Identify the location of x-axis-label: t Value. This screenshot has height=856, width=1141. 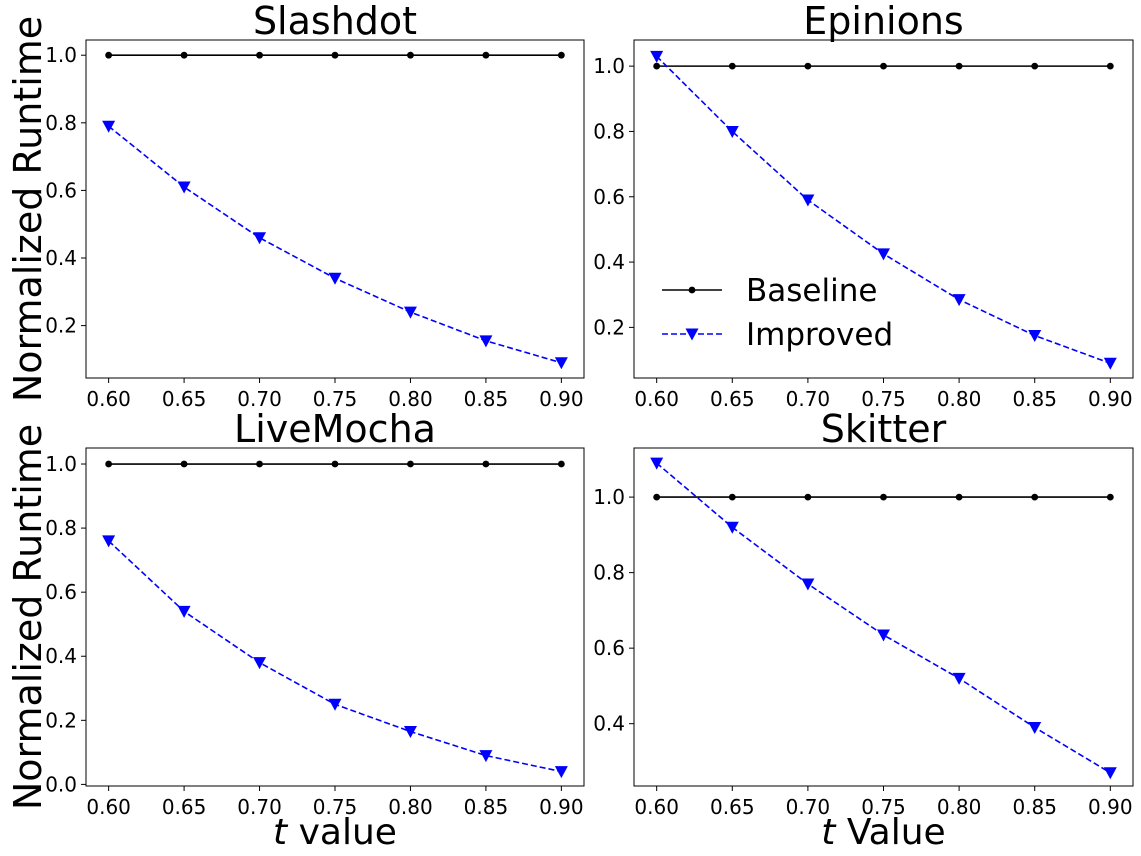
(883, 832).